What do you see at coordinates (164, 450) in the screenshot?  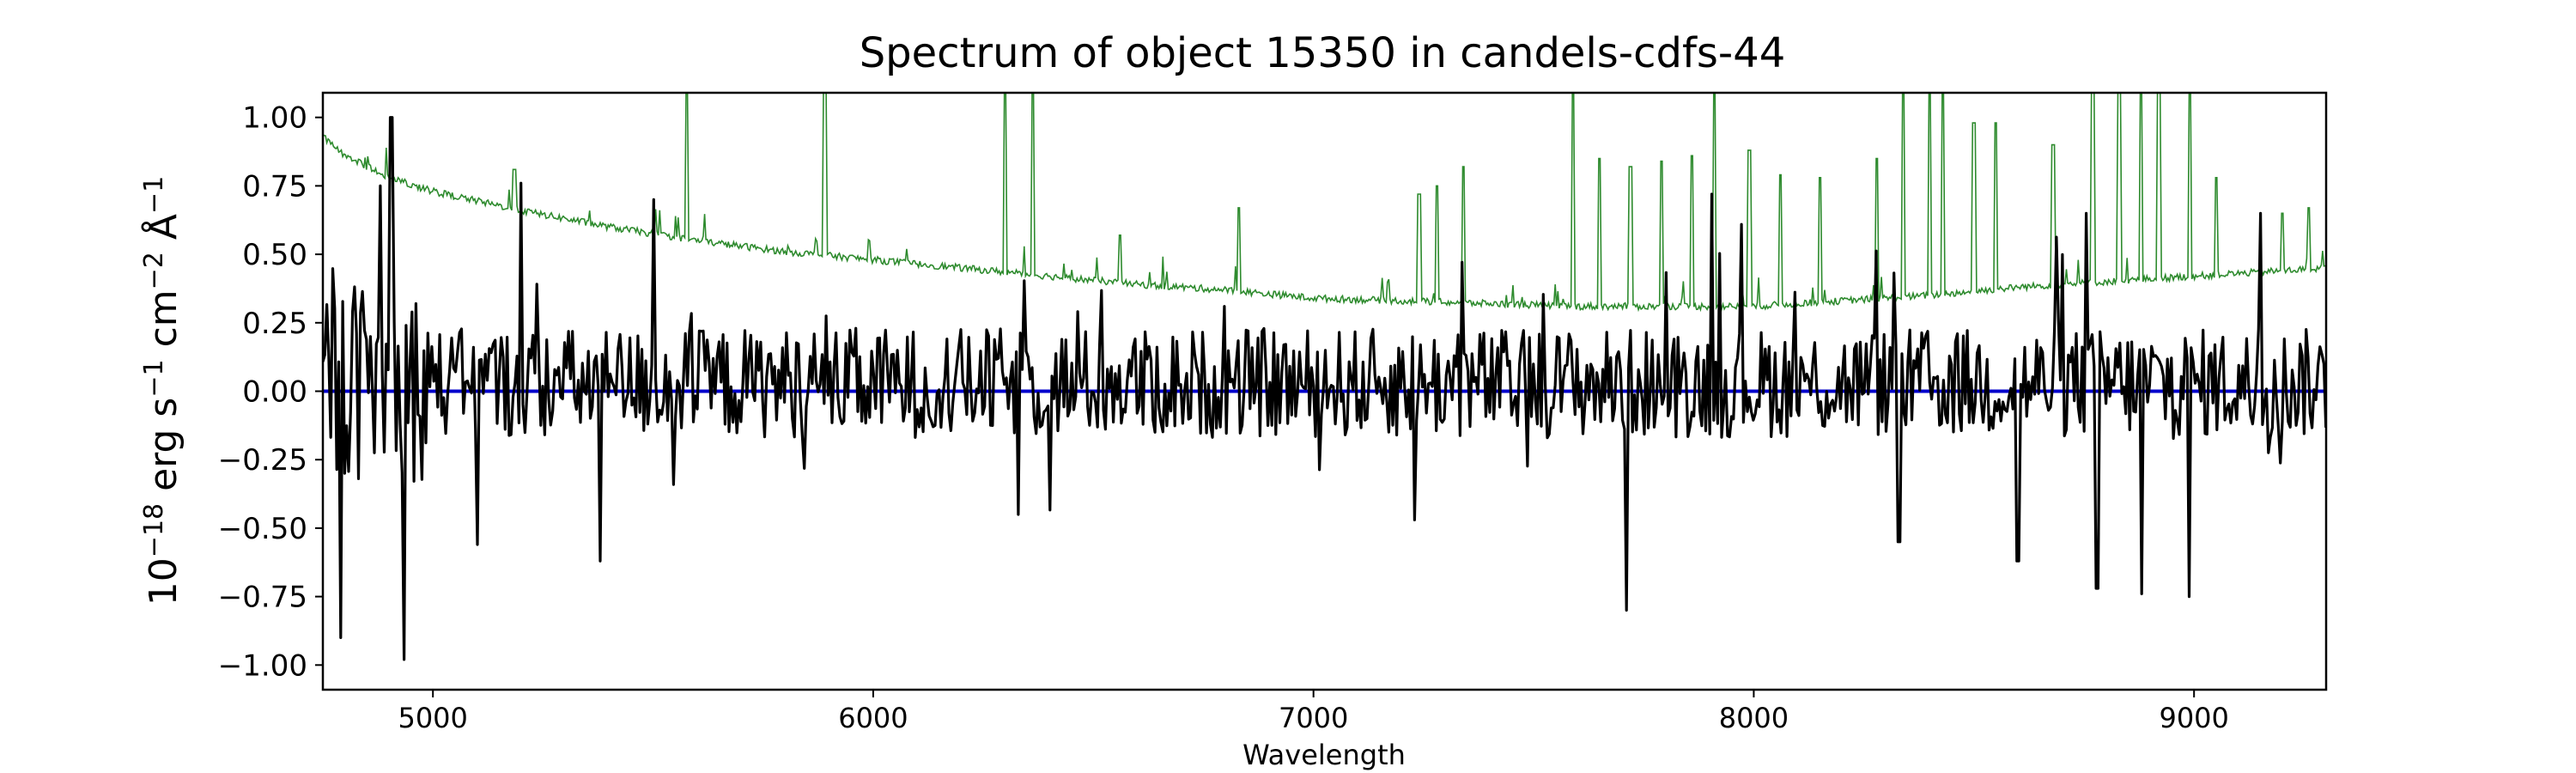 I see `y-label-unit1: erg s` at bounding box center [164, 450].